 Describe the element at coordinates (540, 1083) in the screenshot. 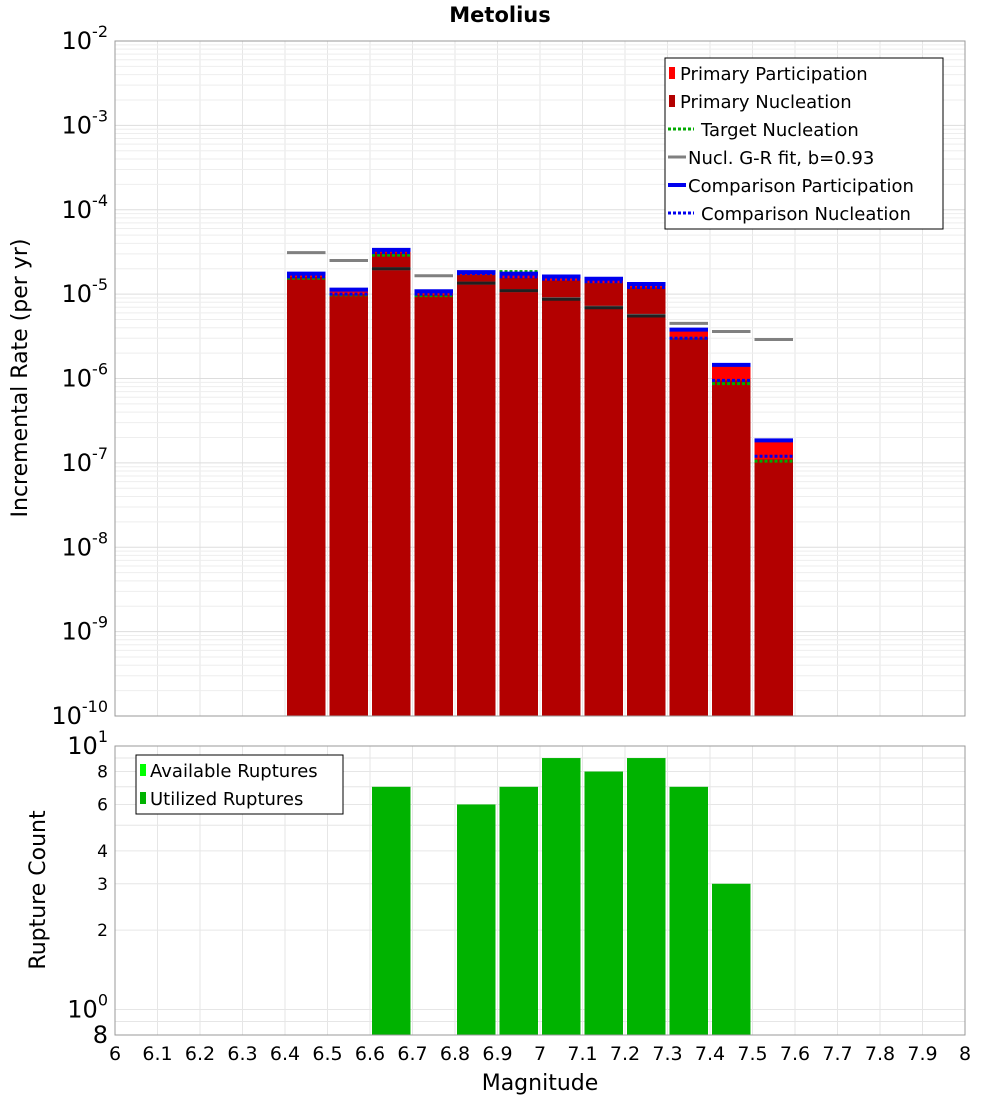

I see `x-axis-label: Magnitude` at that location.